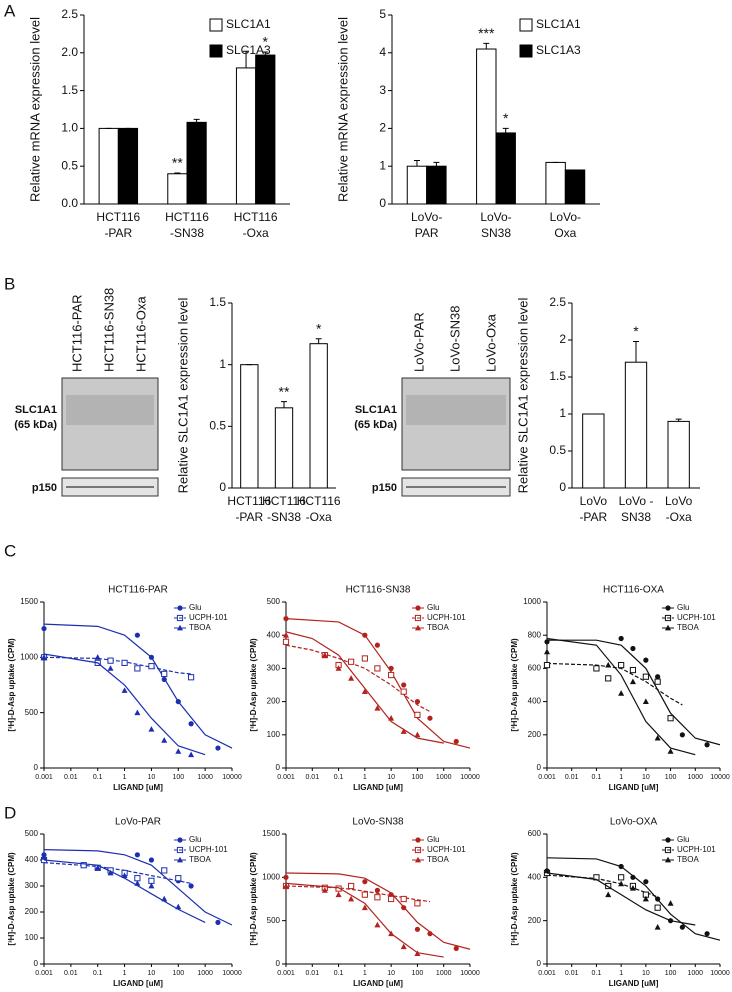 This screenshot has height=992, width=732. Describe the element at coordinates (138, 787) in the screenshot. I see `x-axis-label: LIGAND [uM]` at that location.